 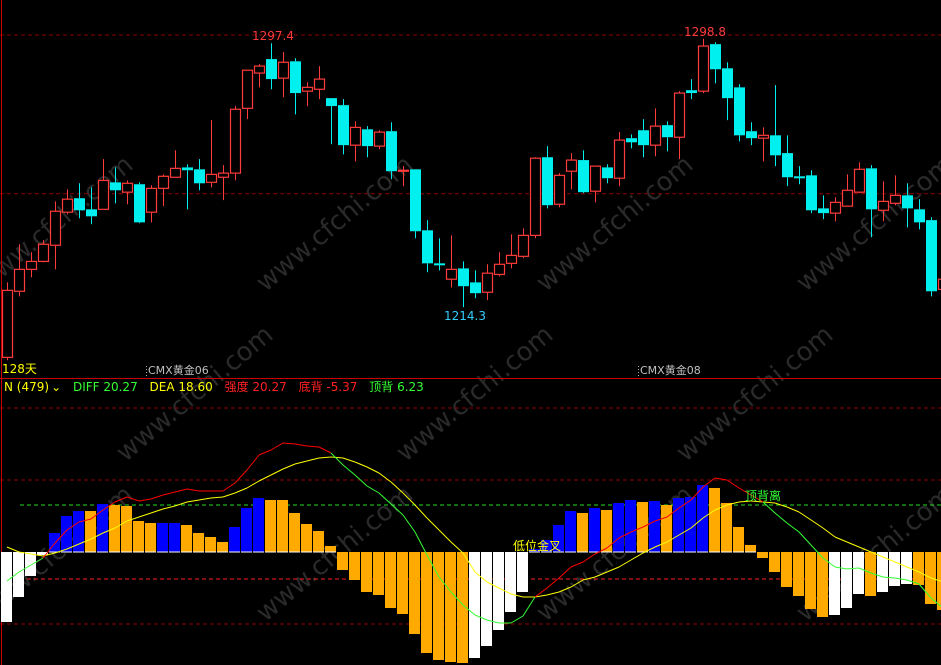 What do you see at coordinates (32, 387) in the screenshot?
I see `indicator-selector: N (479) ⌄` at bounding box center [32, 387].